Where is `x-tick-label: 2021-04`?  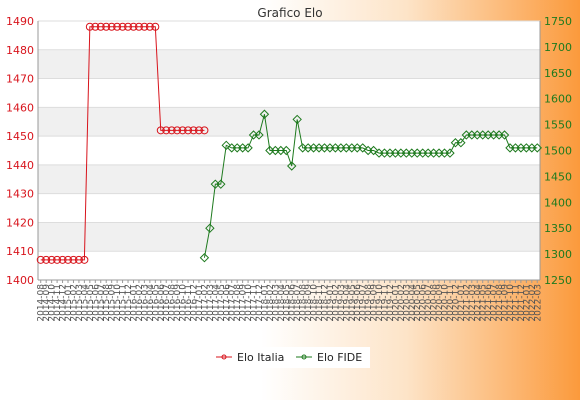
x-tick-label: 2021-04 is located at coordinates (478, 303).